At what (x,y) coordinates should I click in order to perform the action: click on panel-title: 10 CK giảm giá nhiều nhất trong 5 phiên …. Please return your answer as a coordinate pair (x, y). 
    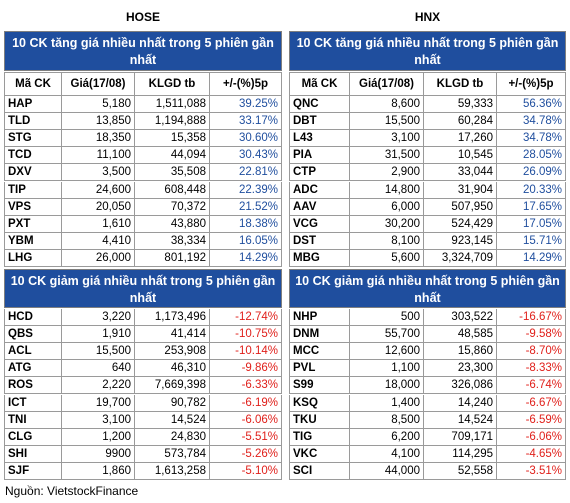
    Looking at the image, I should click on (427, 288).